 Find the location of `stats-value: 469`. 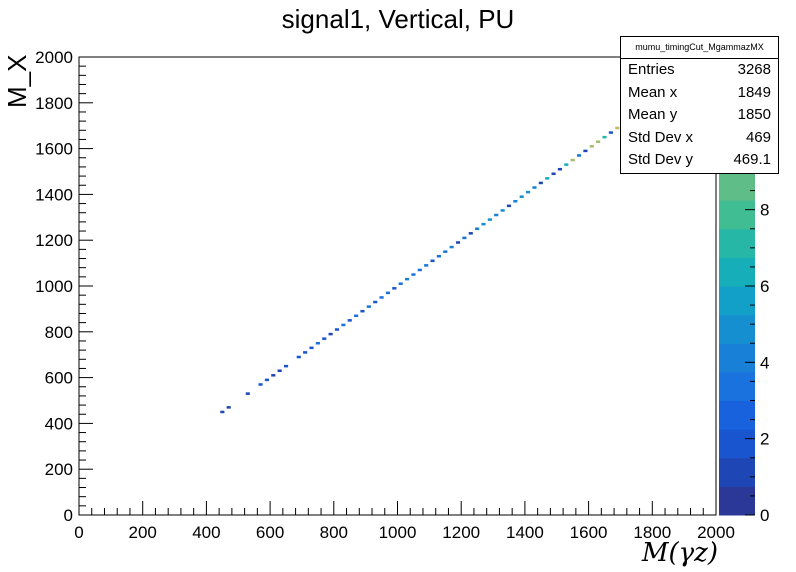

stats-value: 469 is located at coordinates (758, 137).